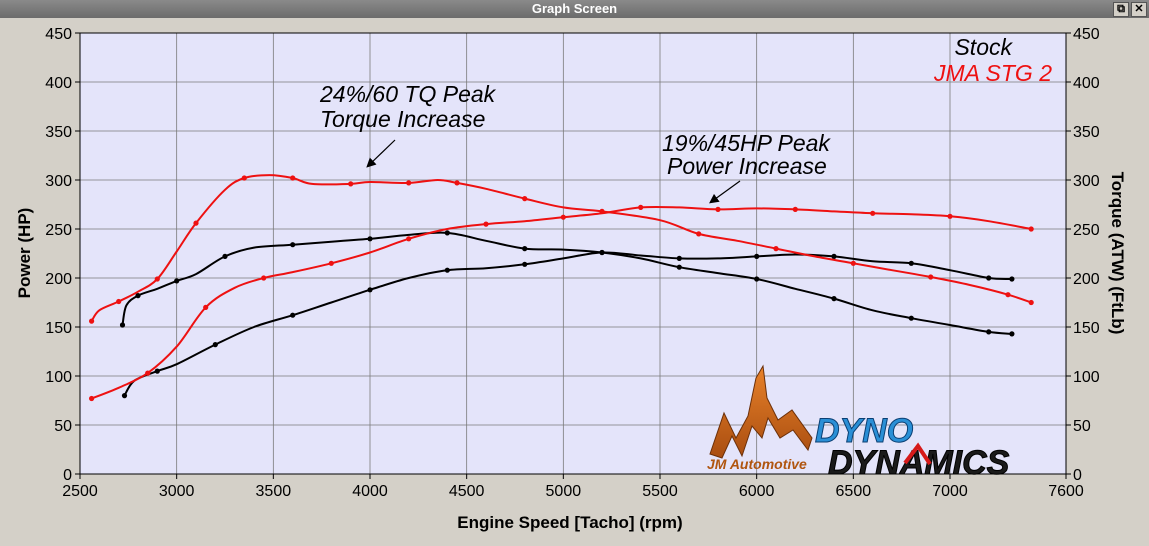 This screenshot has width=1149, height=546. What do you see at coordinates (58, 132) in the screenshot?
I see `y-tick-label: 350` at bounding box center [58, 132].